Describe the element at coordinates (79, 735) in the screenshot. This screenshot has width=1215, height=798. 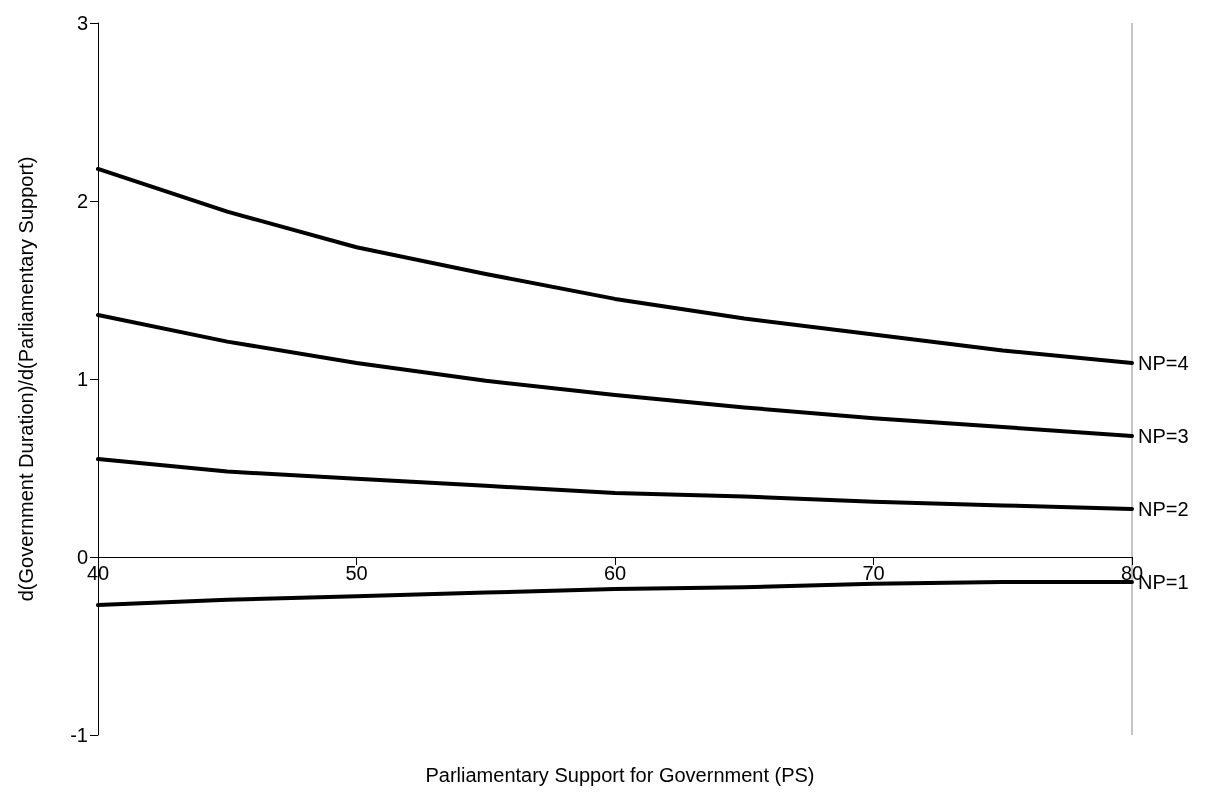
I see `y-tick-label: -1` at that location.